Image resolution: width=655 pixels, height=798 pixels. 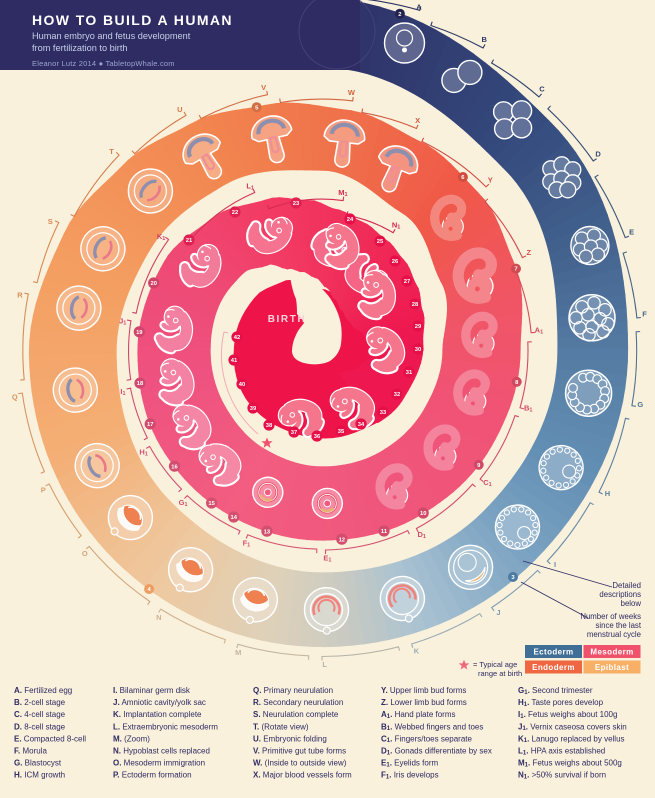 I want to click on svg-text: C. 4-cell stage, so click(x=40, y=714).